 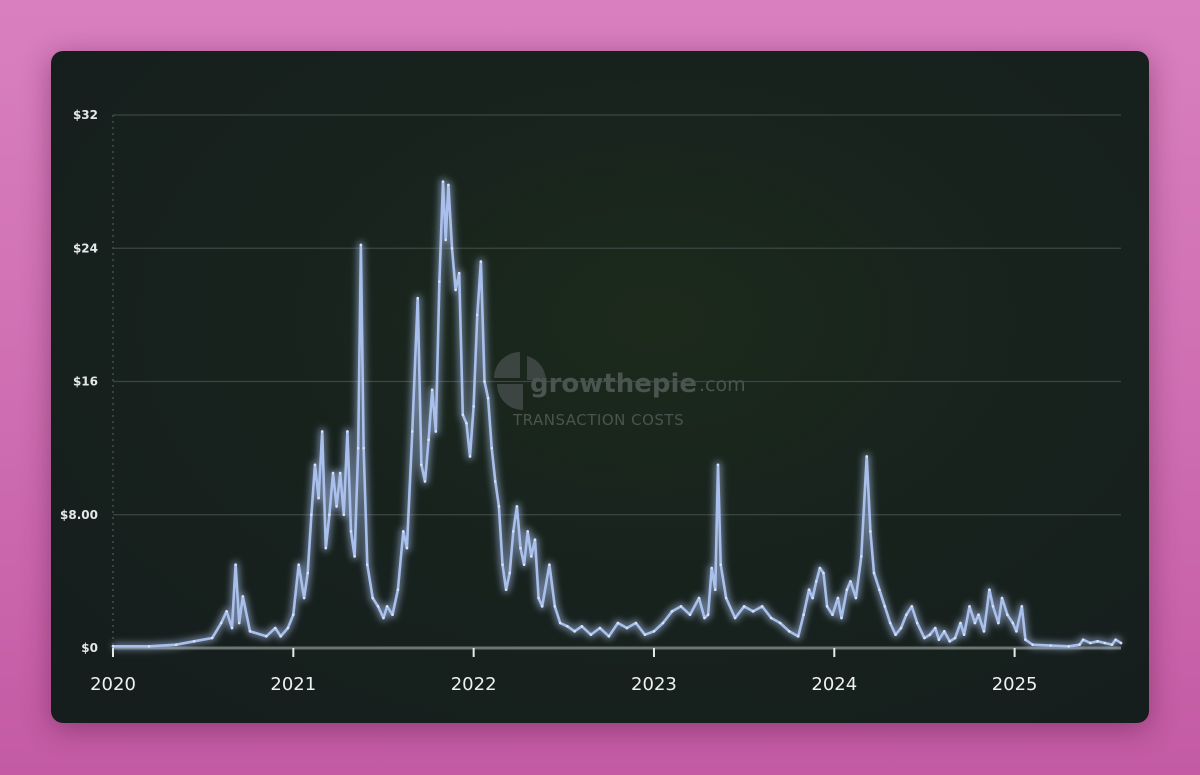 What do you see at coordinates (85, 115) in the screenshot?
I see `y-tick-label: $32` at bounding box center [85, 115].